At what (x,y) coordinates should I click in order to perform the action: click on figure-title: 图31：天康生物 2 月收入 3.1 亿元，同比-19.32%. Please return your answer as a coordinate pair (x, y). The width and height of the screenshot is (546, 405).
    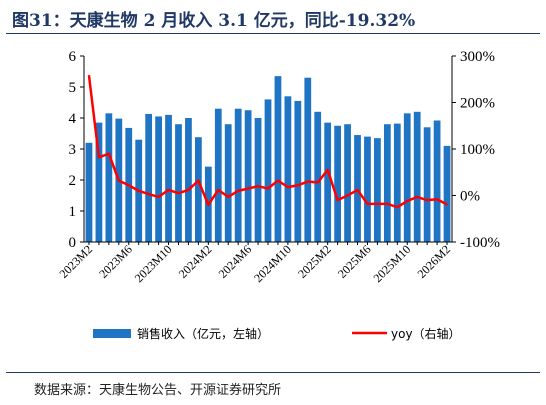
    Looking at the image, I should click on (214, 21).